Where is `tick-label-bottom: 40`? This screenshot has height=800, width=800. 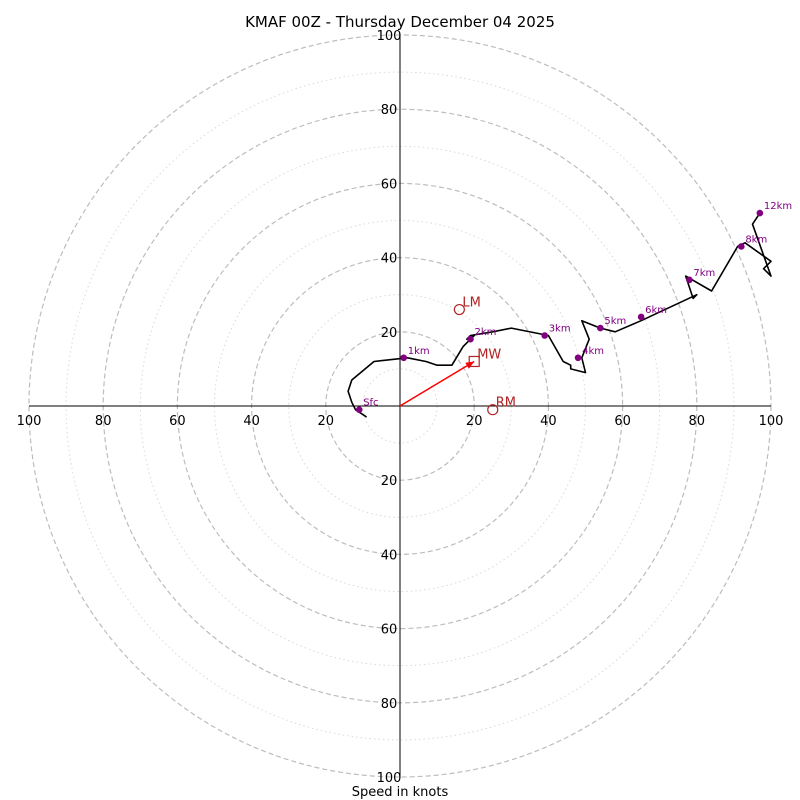 tick-label-bottom: 40 is located at coordinates (389, 555).